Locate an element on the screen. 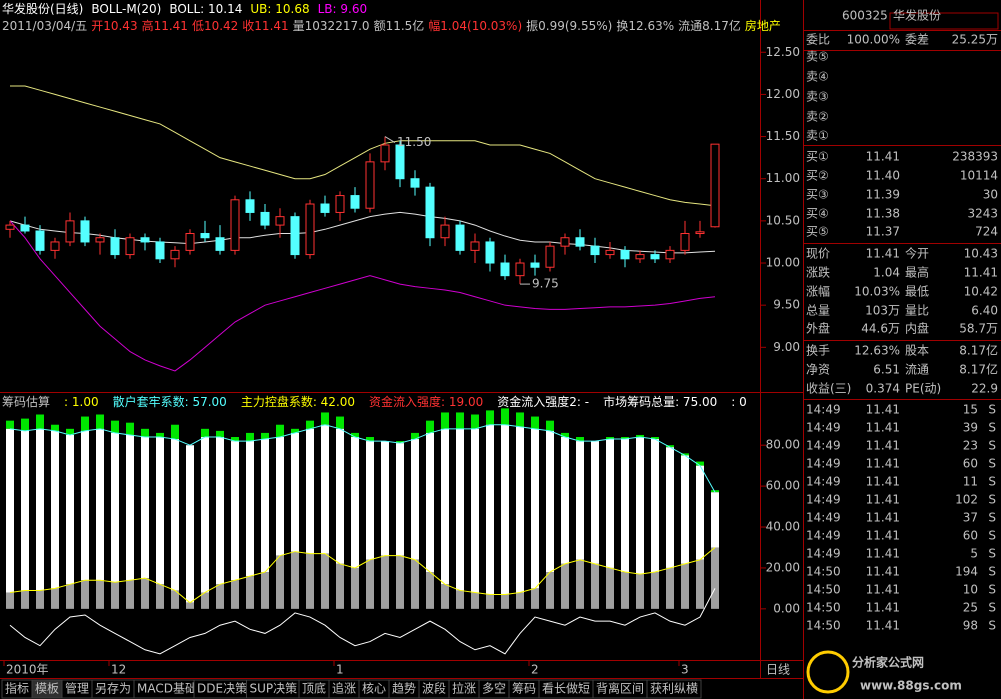 The width and height of the screenshot is (1001, 699). cell: 涨跌 is located at coordinates (818, 272).